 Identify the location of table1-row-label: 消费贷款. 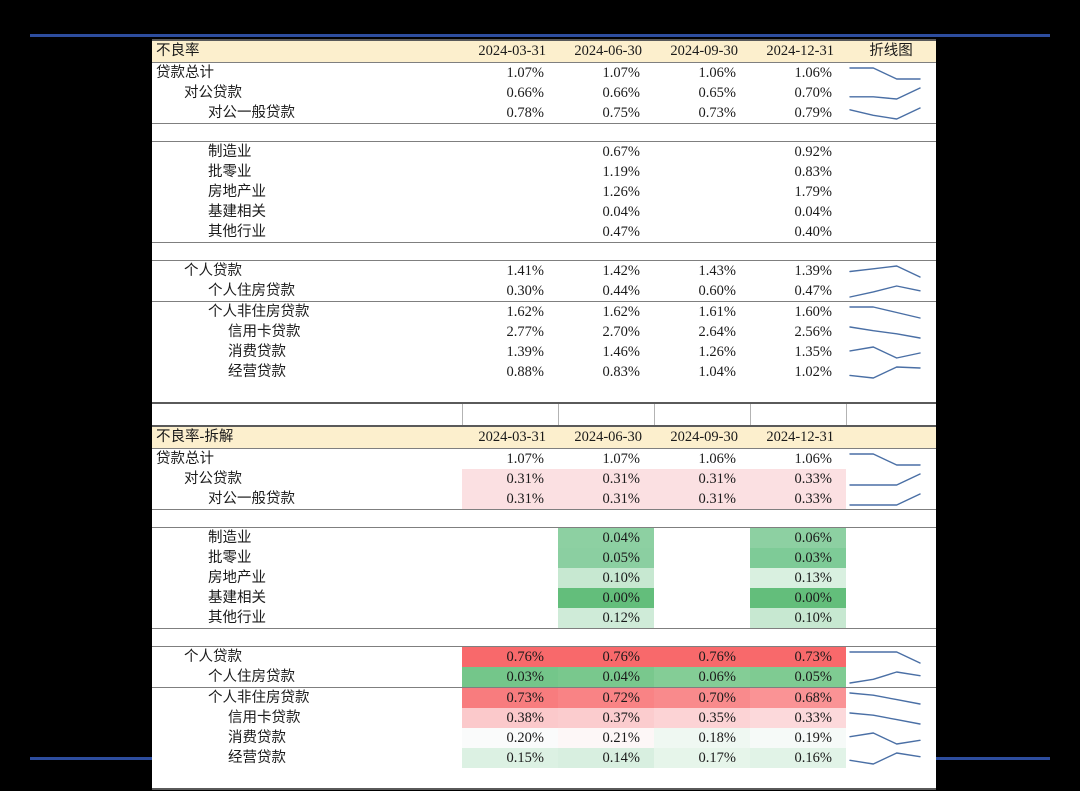
(257, 351).